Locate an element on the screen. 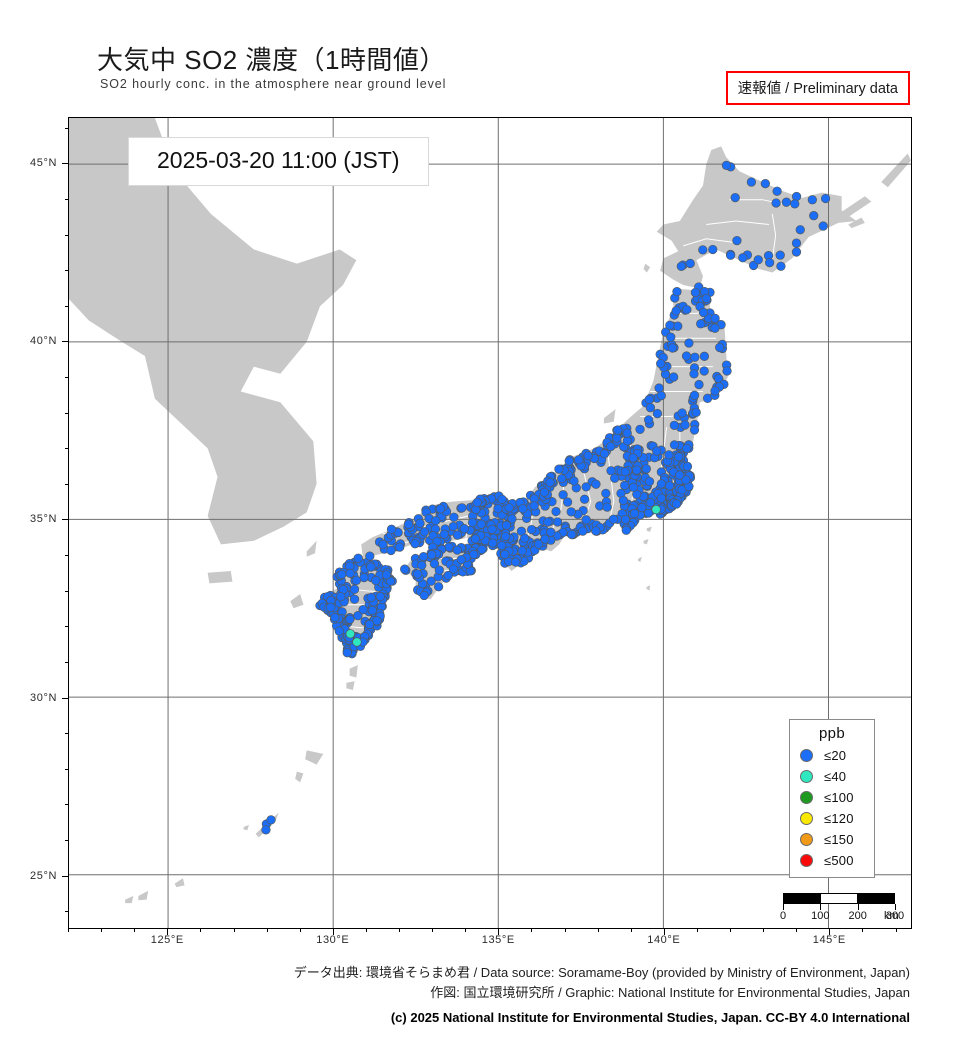  legend-title: ppb is located at coordinates (832, 733).